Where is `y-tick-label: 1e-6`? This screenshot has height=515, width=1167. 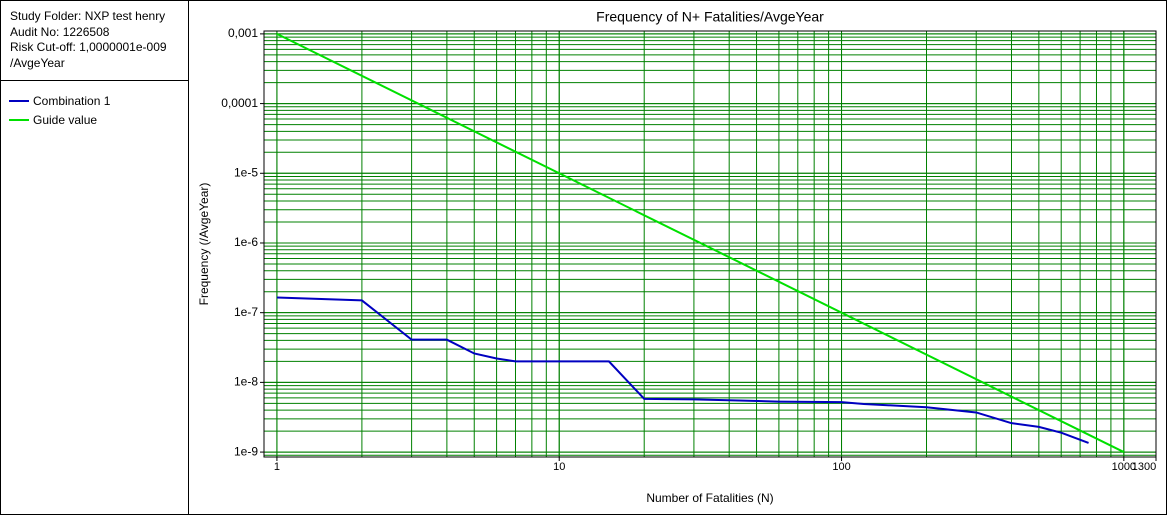 y-tick-label: 1e-6 is located at coordinates (246, 242).